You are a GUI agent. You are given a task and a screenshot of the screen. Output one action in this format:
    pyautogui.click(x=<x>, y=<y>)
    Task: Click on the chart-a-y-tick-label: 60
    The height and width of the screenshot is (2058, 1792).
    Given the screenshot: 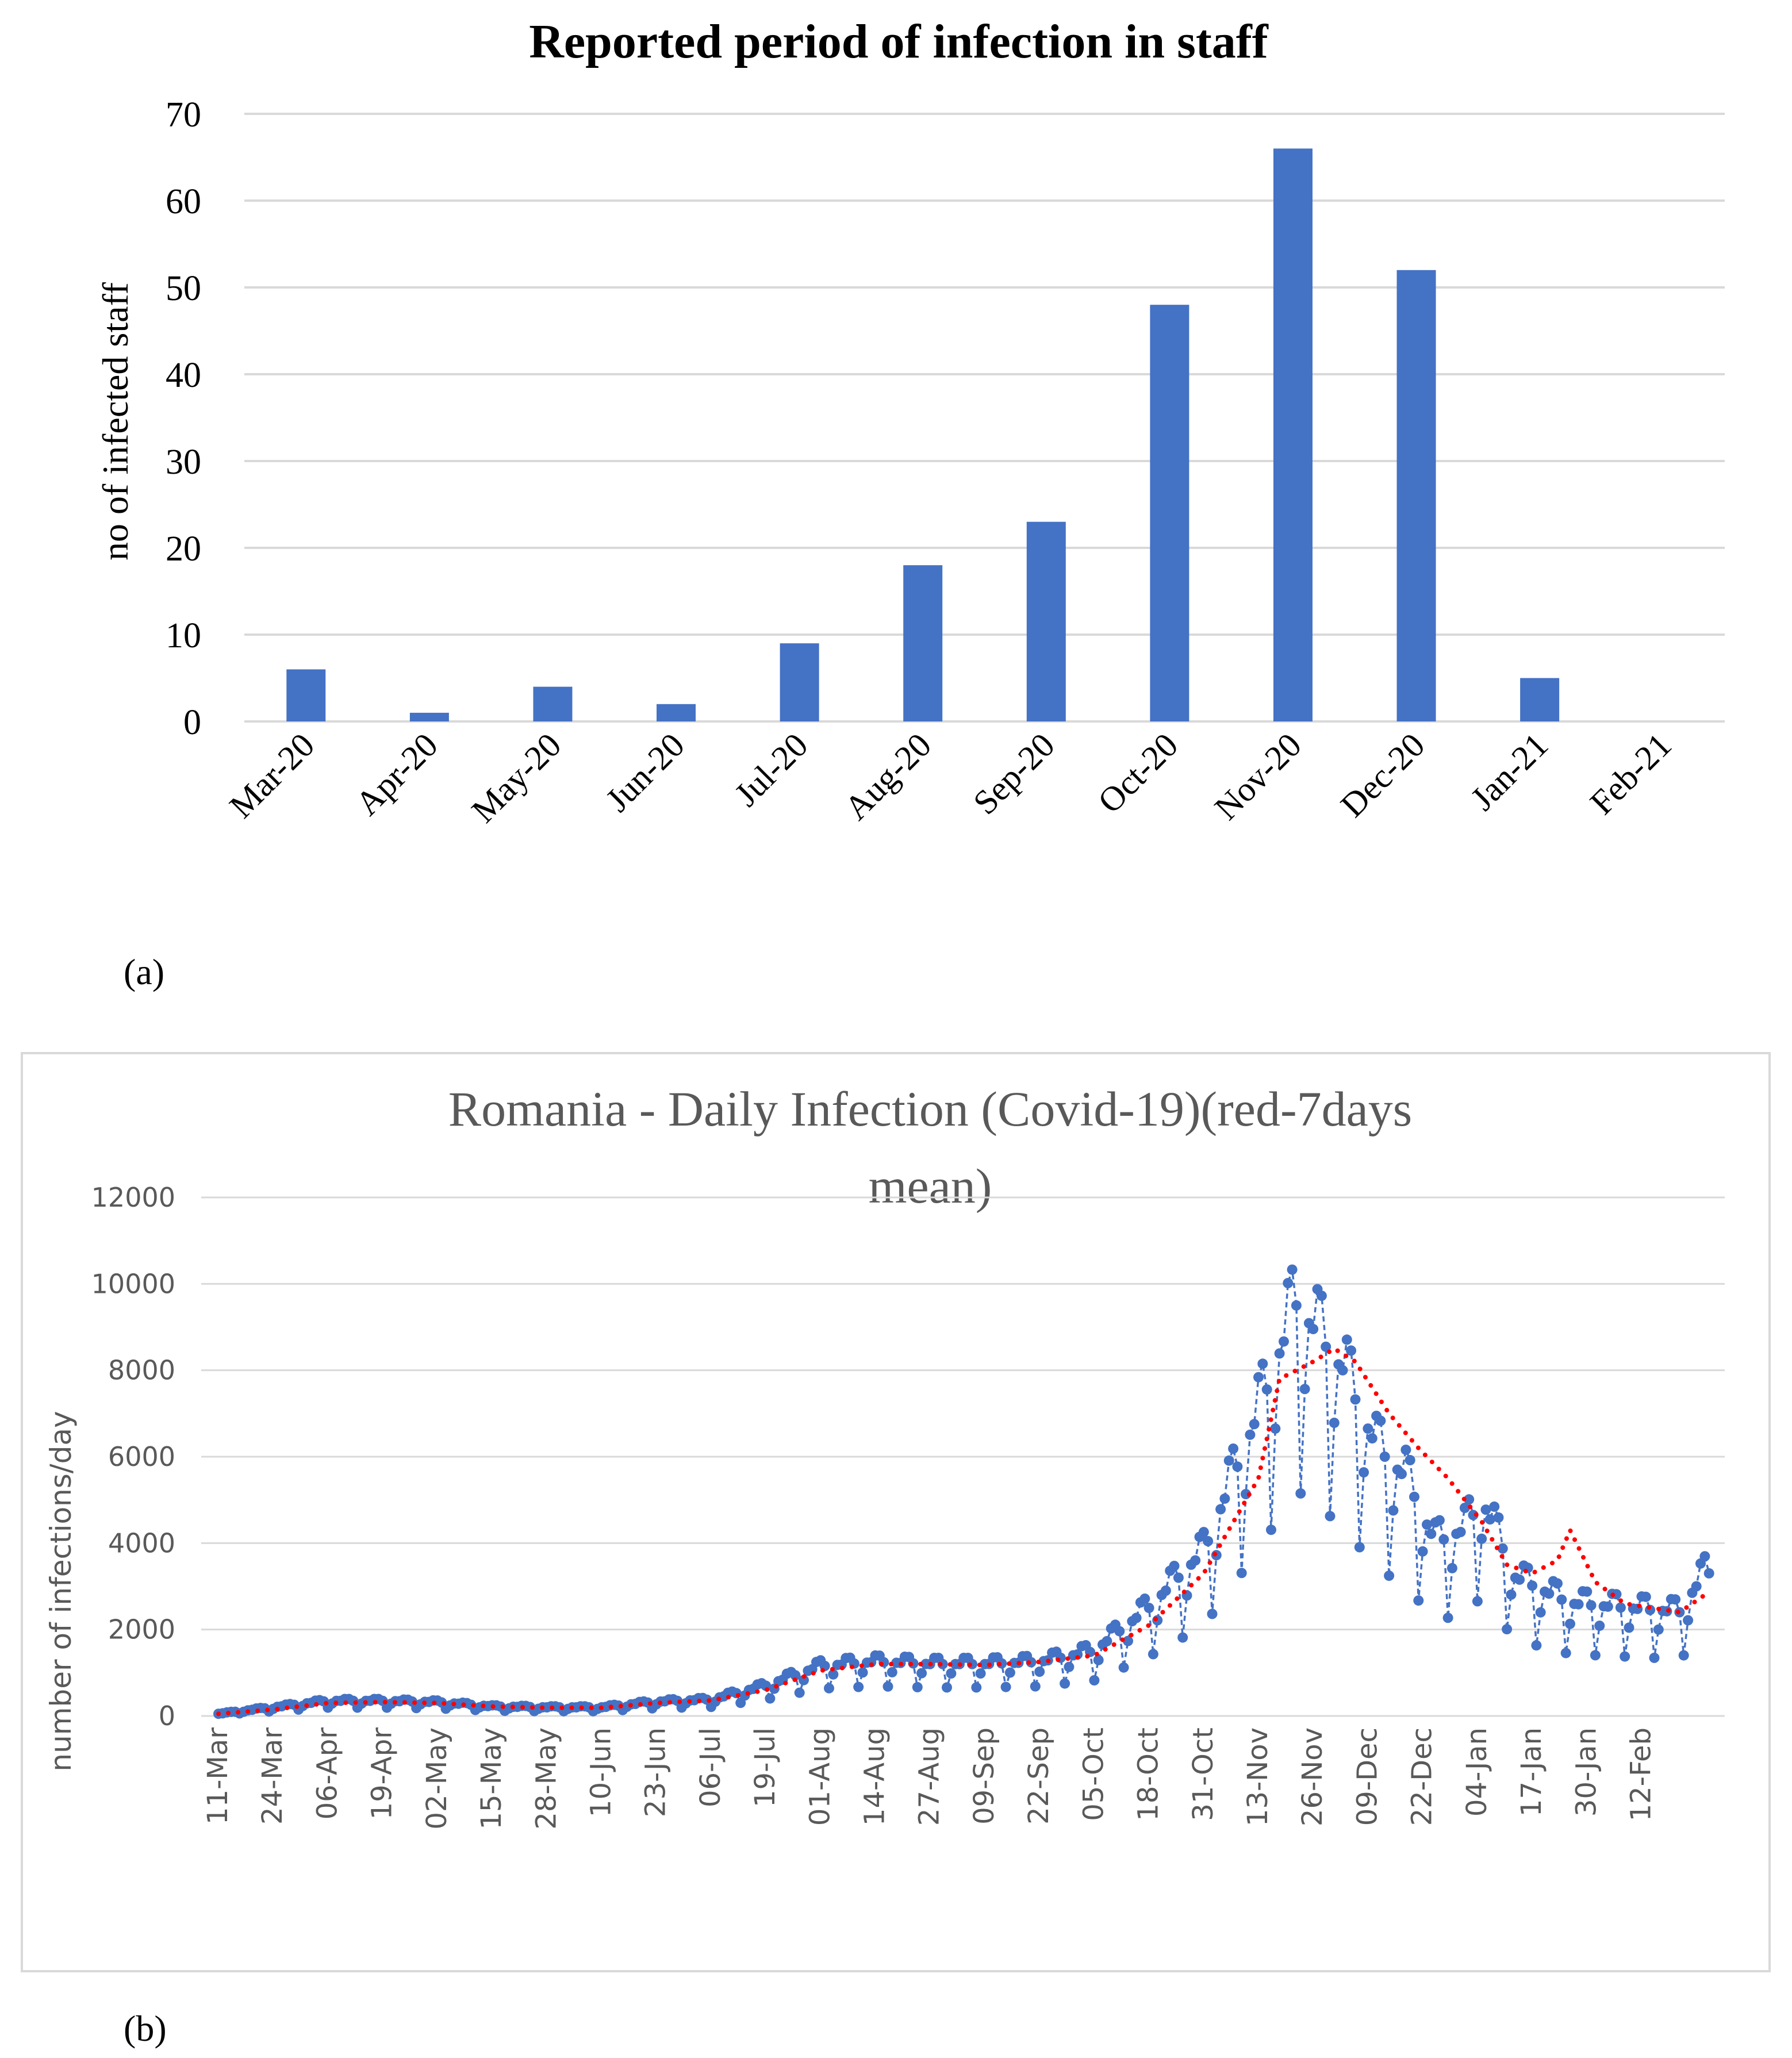 What is the action you would take?
    pyautogui.click(x=183, y=202)
    